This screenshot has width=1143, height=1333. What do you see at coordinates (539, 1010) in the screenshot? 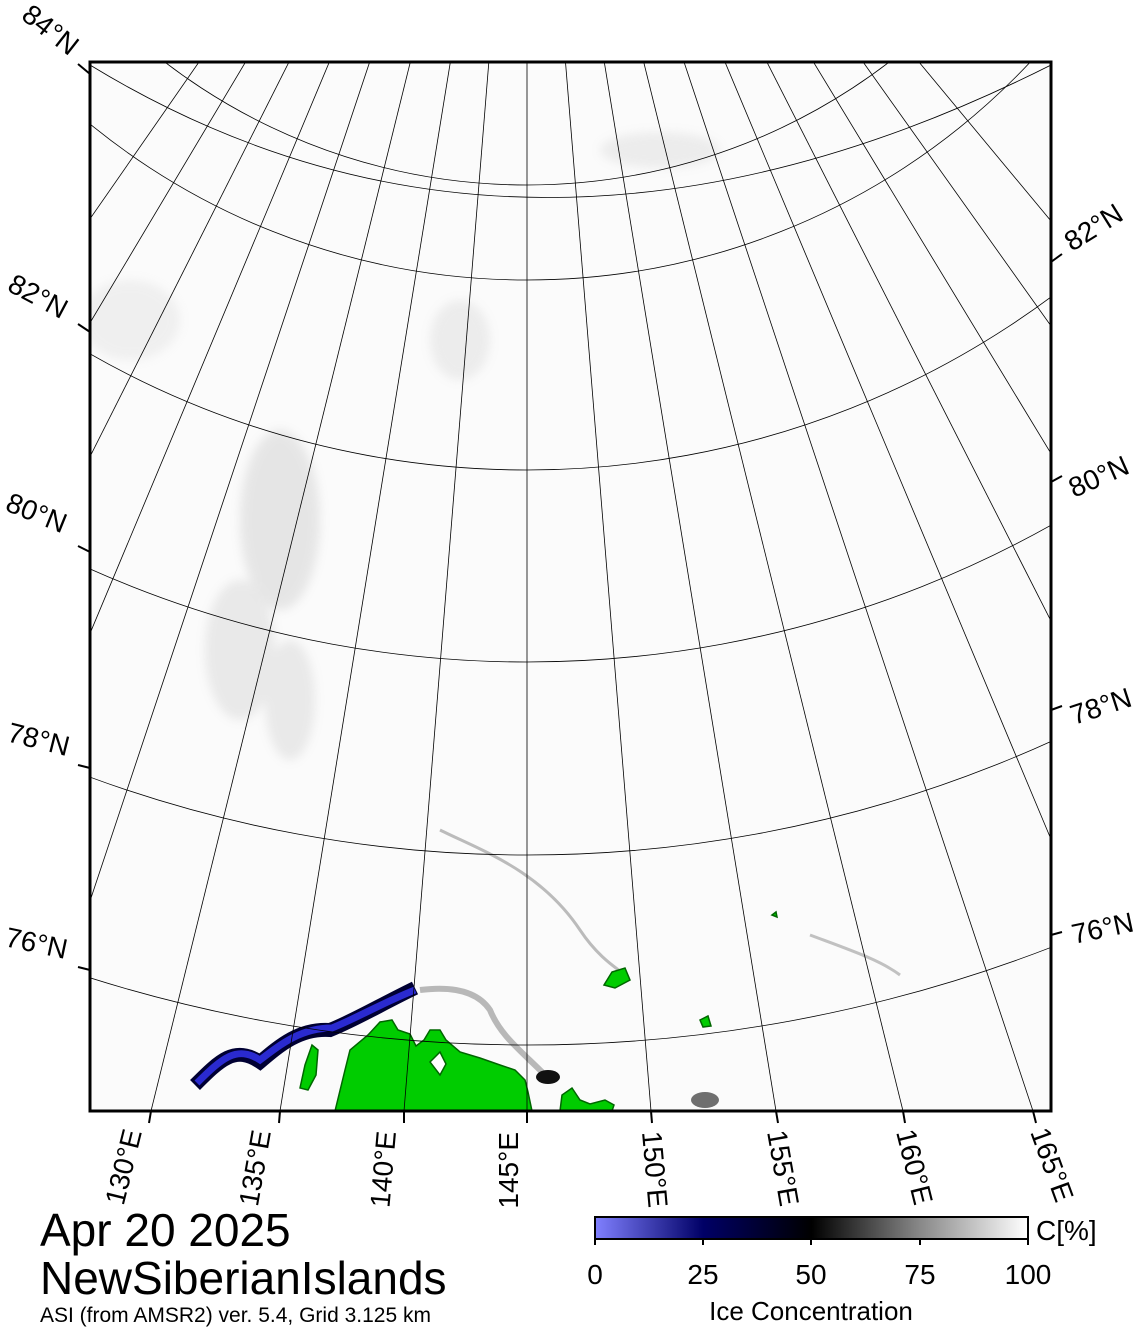
I see `land` at bounding box center [539, 1010].